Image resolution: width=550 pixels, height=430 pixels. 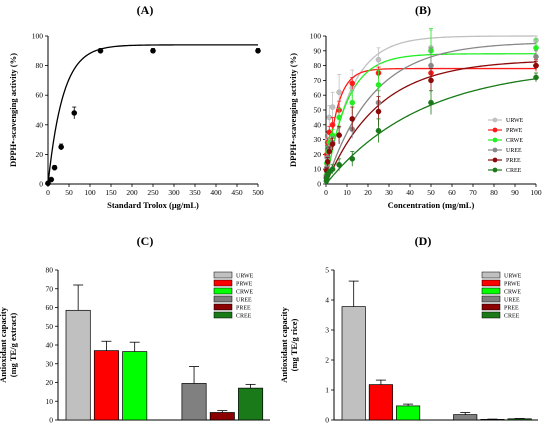 I want to click on panel-c-y-tick-label: 70, so click(x=50, y=288).